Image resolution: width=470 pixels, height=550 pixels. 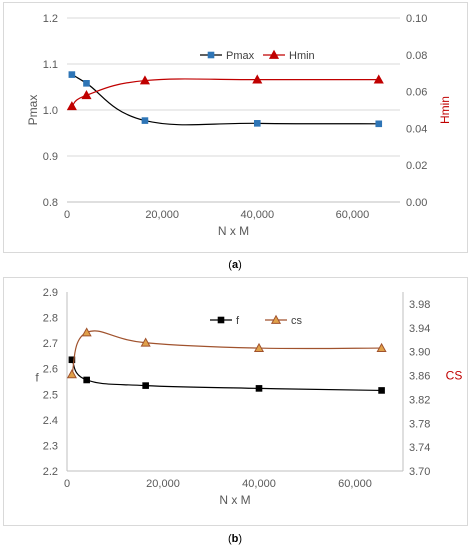 I want to click on y-left-tick-label: 1.1, so click(x=50, y=65).